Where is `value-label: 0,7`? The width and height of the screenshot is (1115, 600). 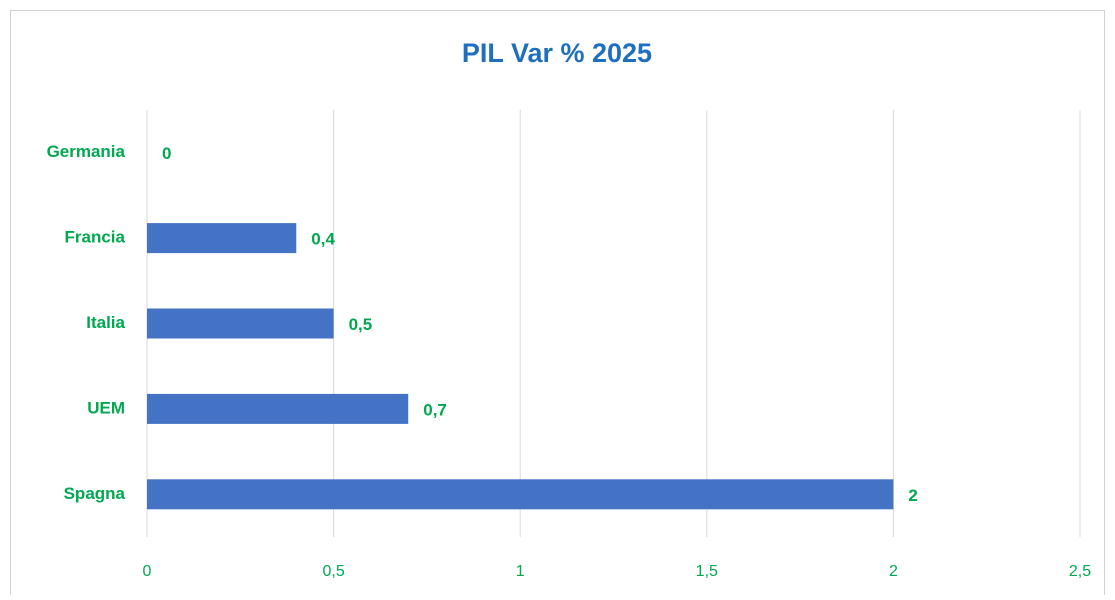 value-label: 0,7 is located at coordinates (435, 409).